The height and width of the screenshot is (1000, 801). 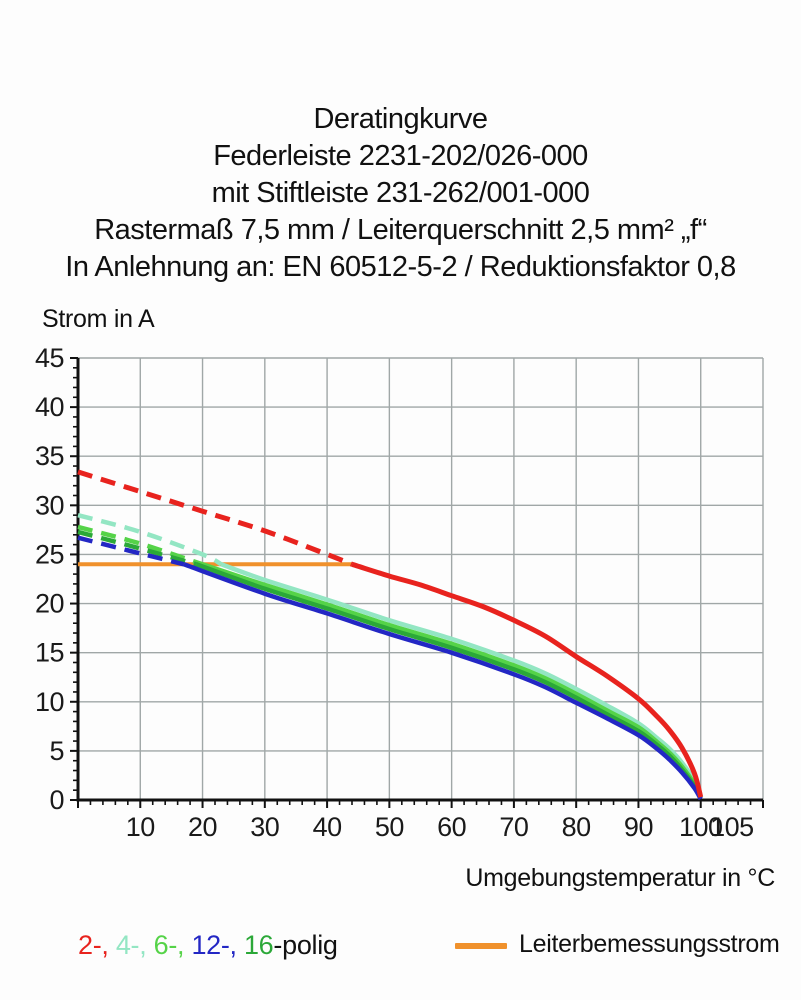 I want to click on x-tick-label: 90, so click(x=638, y=827).